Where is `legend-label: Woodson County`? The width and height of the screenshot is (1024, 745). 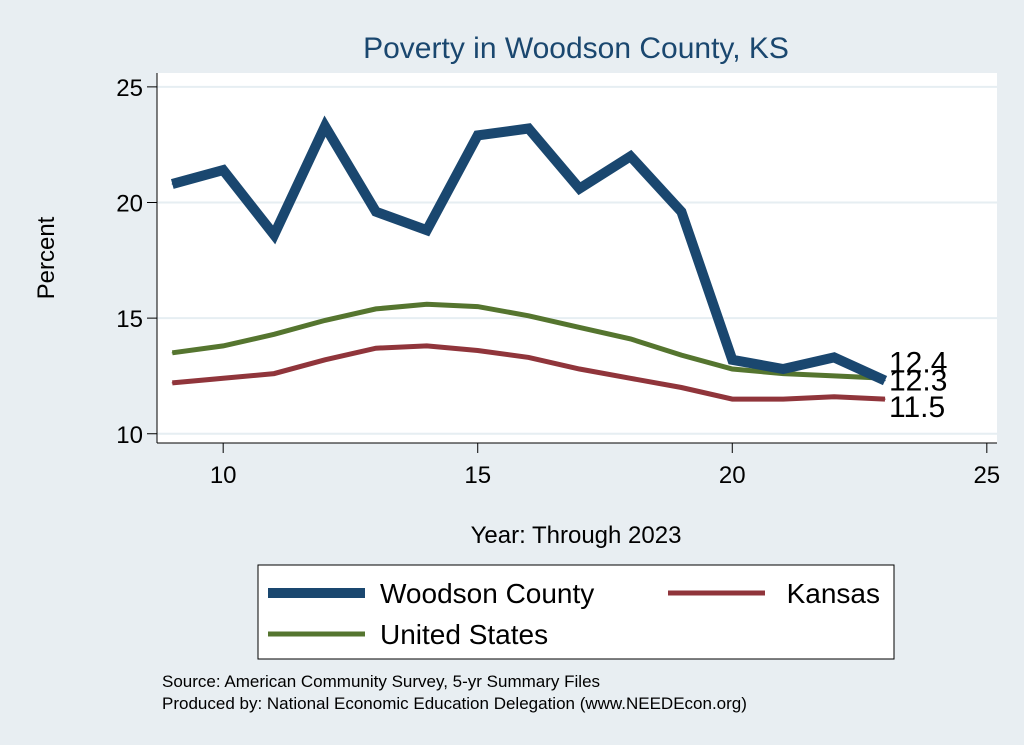
legend-label: Woodson County is located at coordinates (487, 593).